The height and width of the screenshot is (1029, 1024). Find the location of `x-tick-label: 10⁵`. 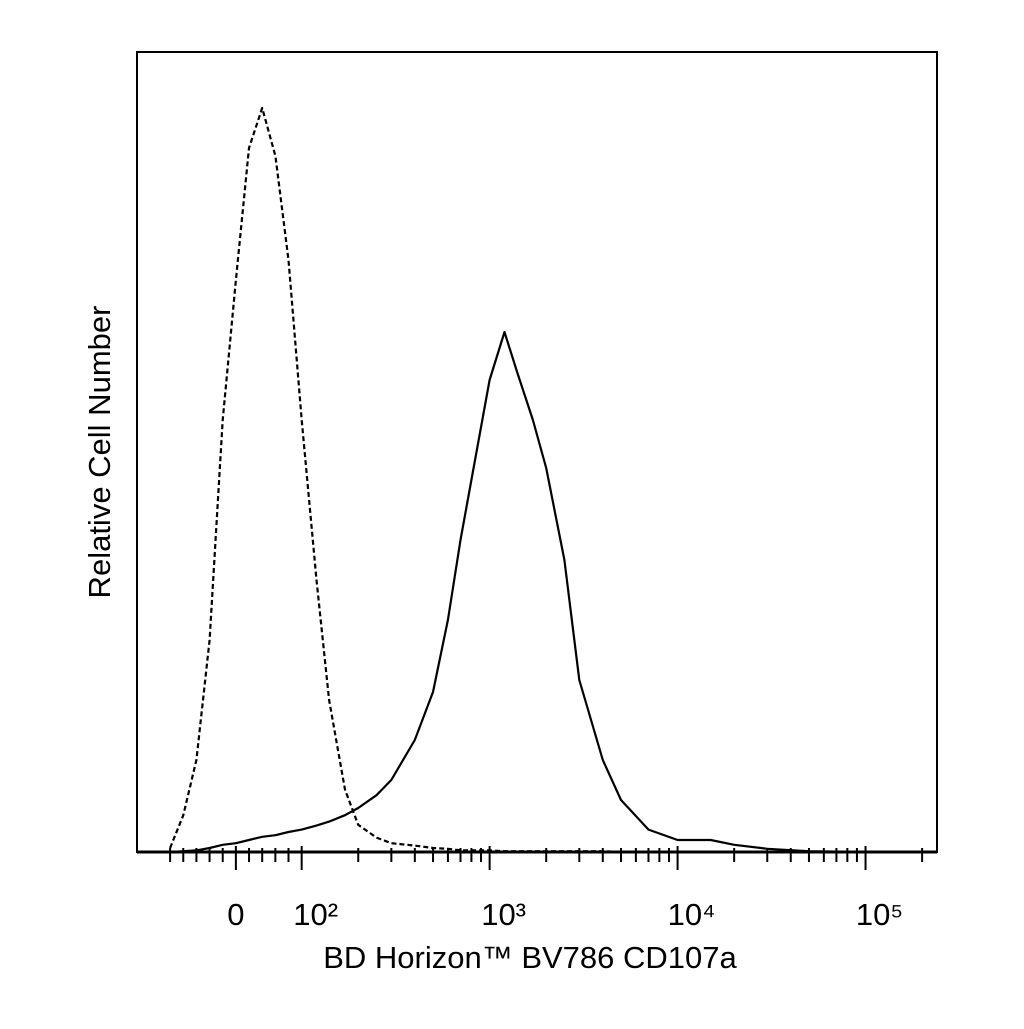

x-tick-label: 10⁵ is located at coordinates (879, 914).